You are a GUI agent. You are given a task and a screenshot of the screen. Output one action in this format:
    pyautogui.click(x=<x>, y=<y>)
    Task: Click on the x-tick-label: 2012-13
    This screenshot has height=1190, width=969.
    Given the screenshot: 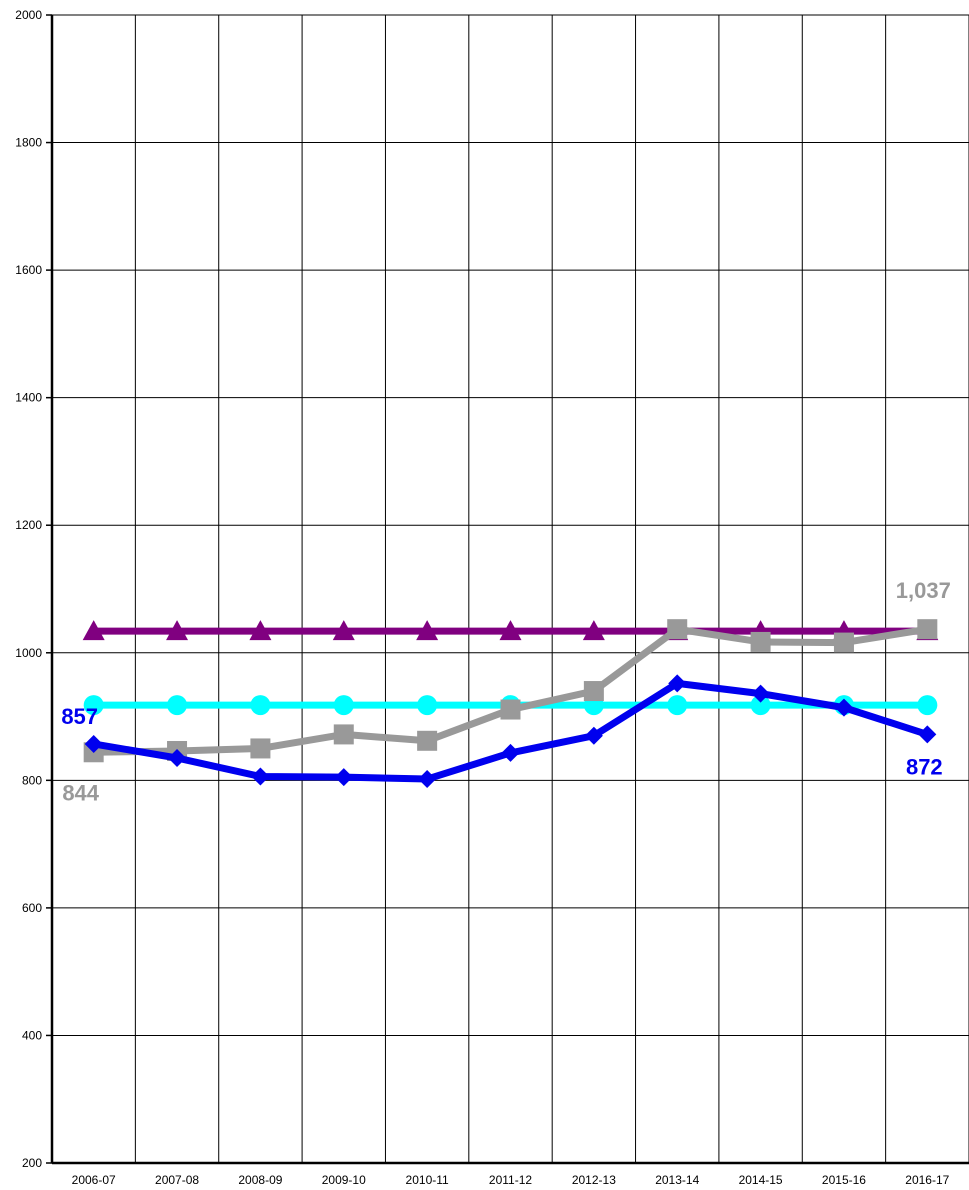 What is the action you would take?
    pyautogui.click(x=594, y=1180)
    